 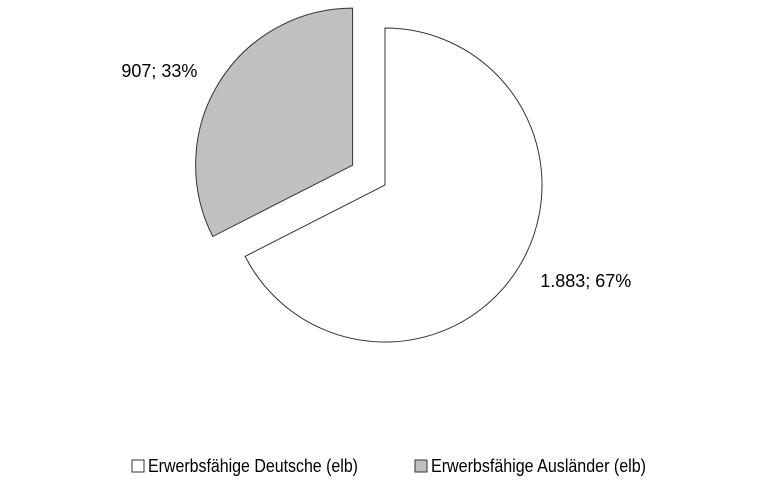 I want to click on legend-label: Erwerbsfähige Deutsche (elb), so click(x=253, y=466).